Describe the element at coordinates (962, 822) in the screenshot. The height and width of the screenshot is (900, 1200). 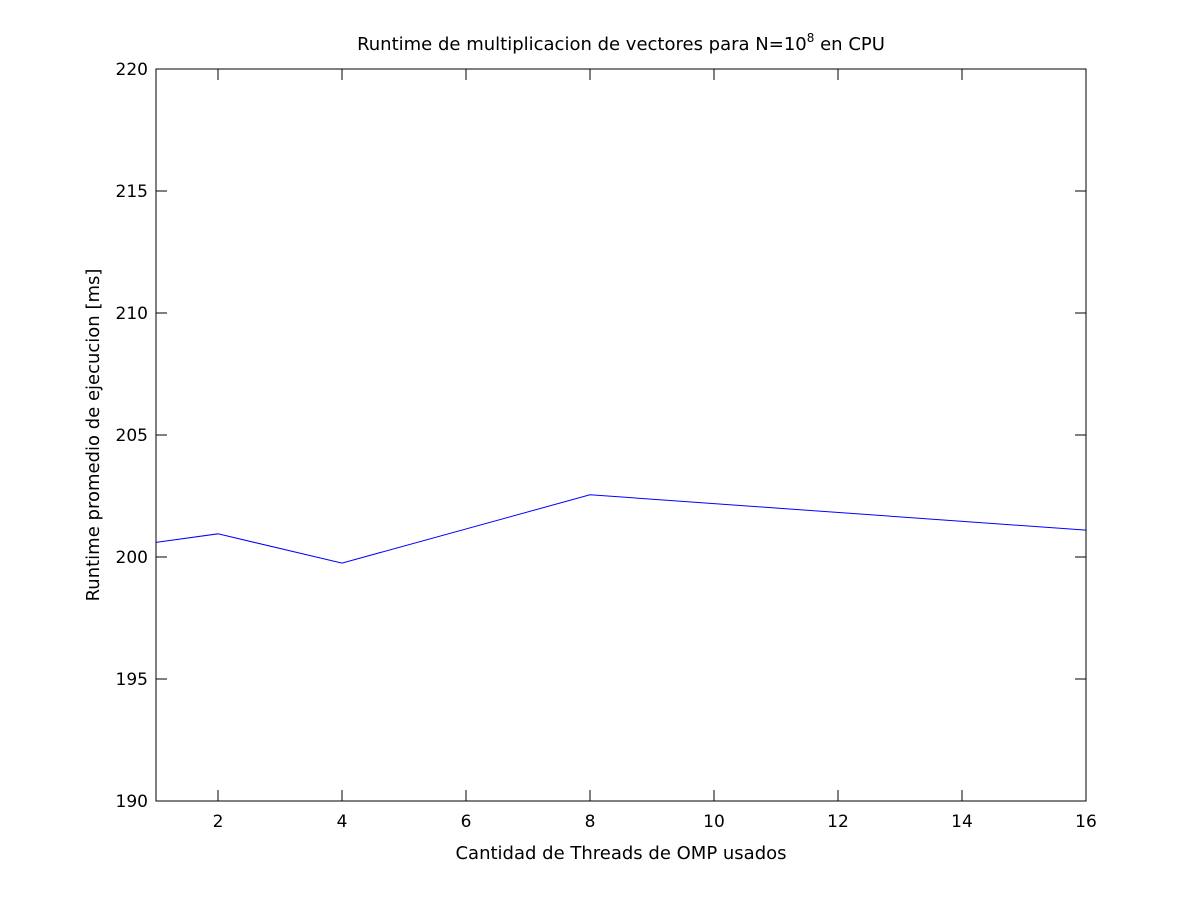
I see `x-tick-label: 14` at that location.